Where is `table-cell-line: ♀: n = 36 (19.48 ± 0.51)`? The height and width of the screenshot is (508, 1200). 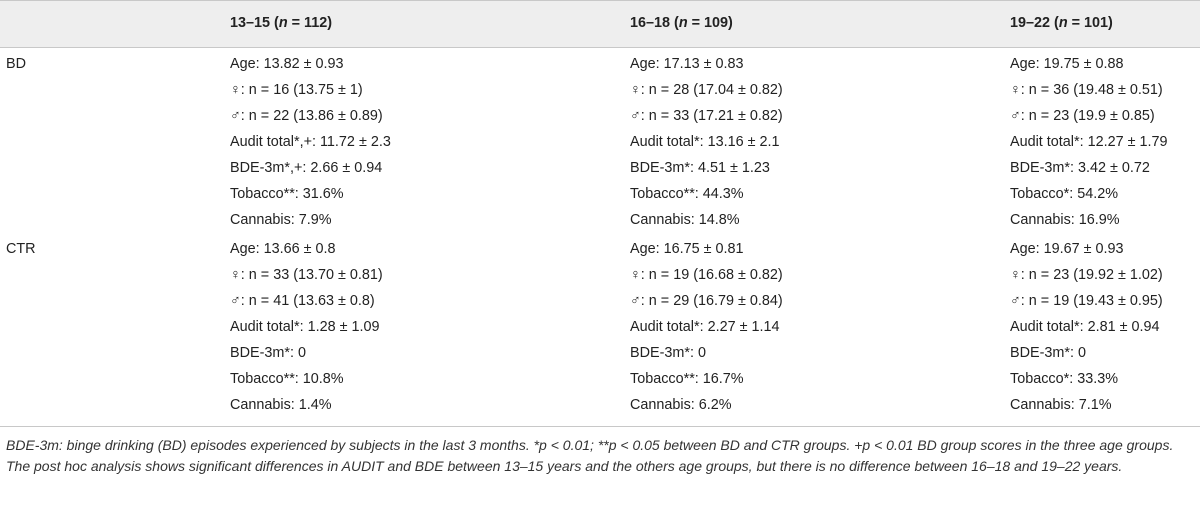
table-cell-line: ♀: n = 36 (19.48 ± 0.51) is located at coordinates (1086, 90).